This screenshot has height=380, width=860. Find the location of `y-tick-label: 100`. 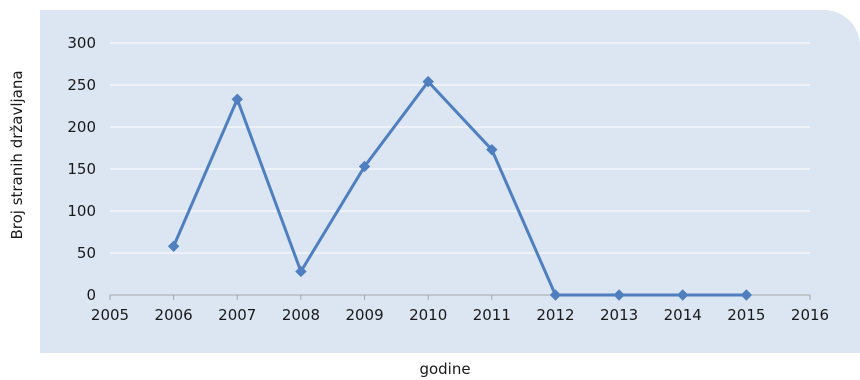

y-tick-label: 100 is located at coordinates (81, 211).